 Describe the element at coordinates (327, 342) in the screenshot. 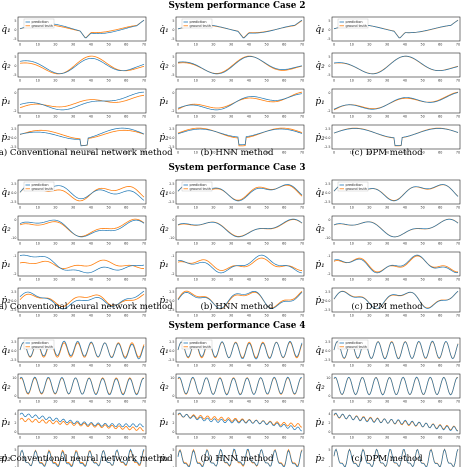

I see `y-tick-label: 2.5` at that location.